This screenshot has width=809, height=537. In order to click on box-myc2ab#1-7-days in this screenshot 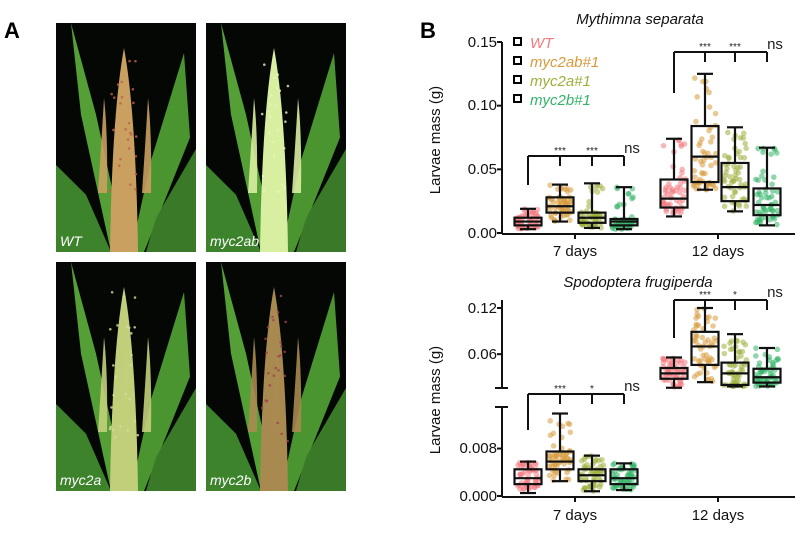, I will do `click(560, 203)`.